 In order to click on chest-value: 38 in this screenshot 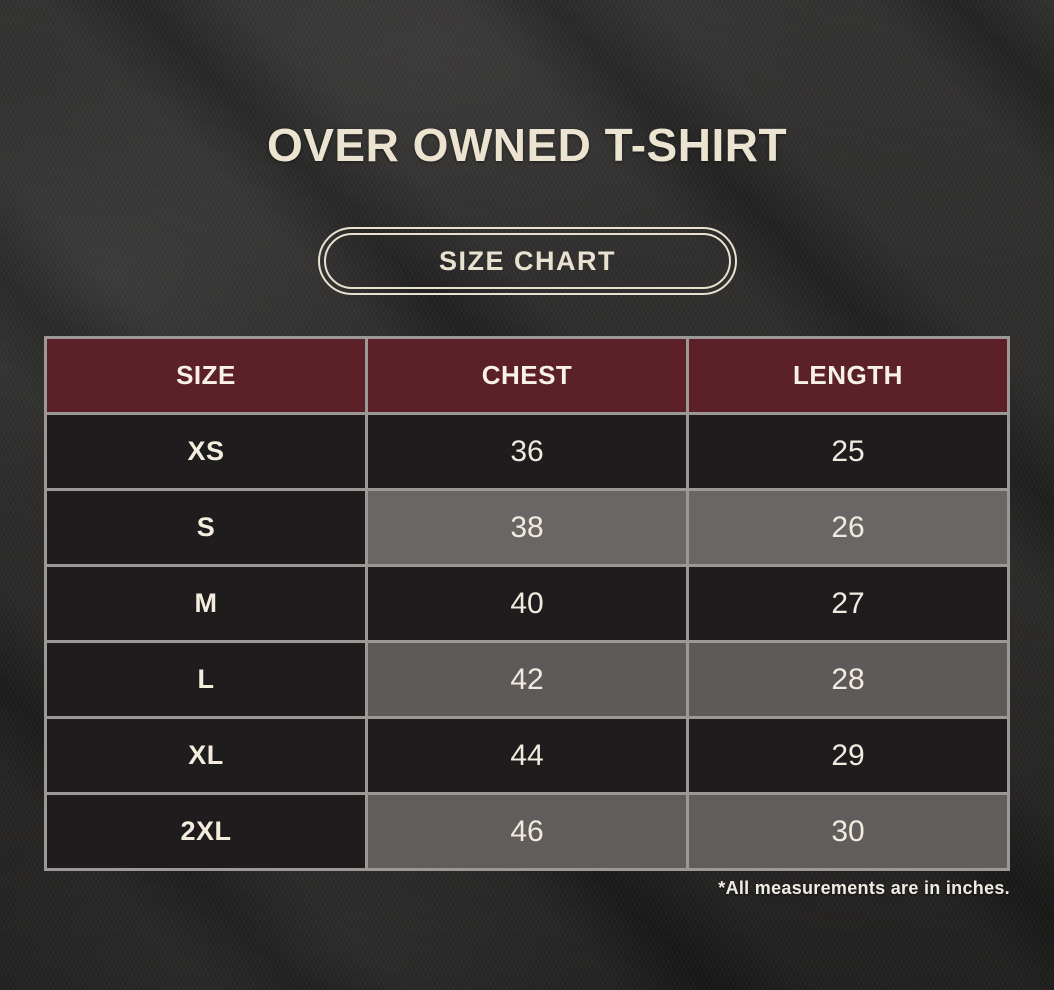, I will do `click(527, 527)`.